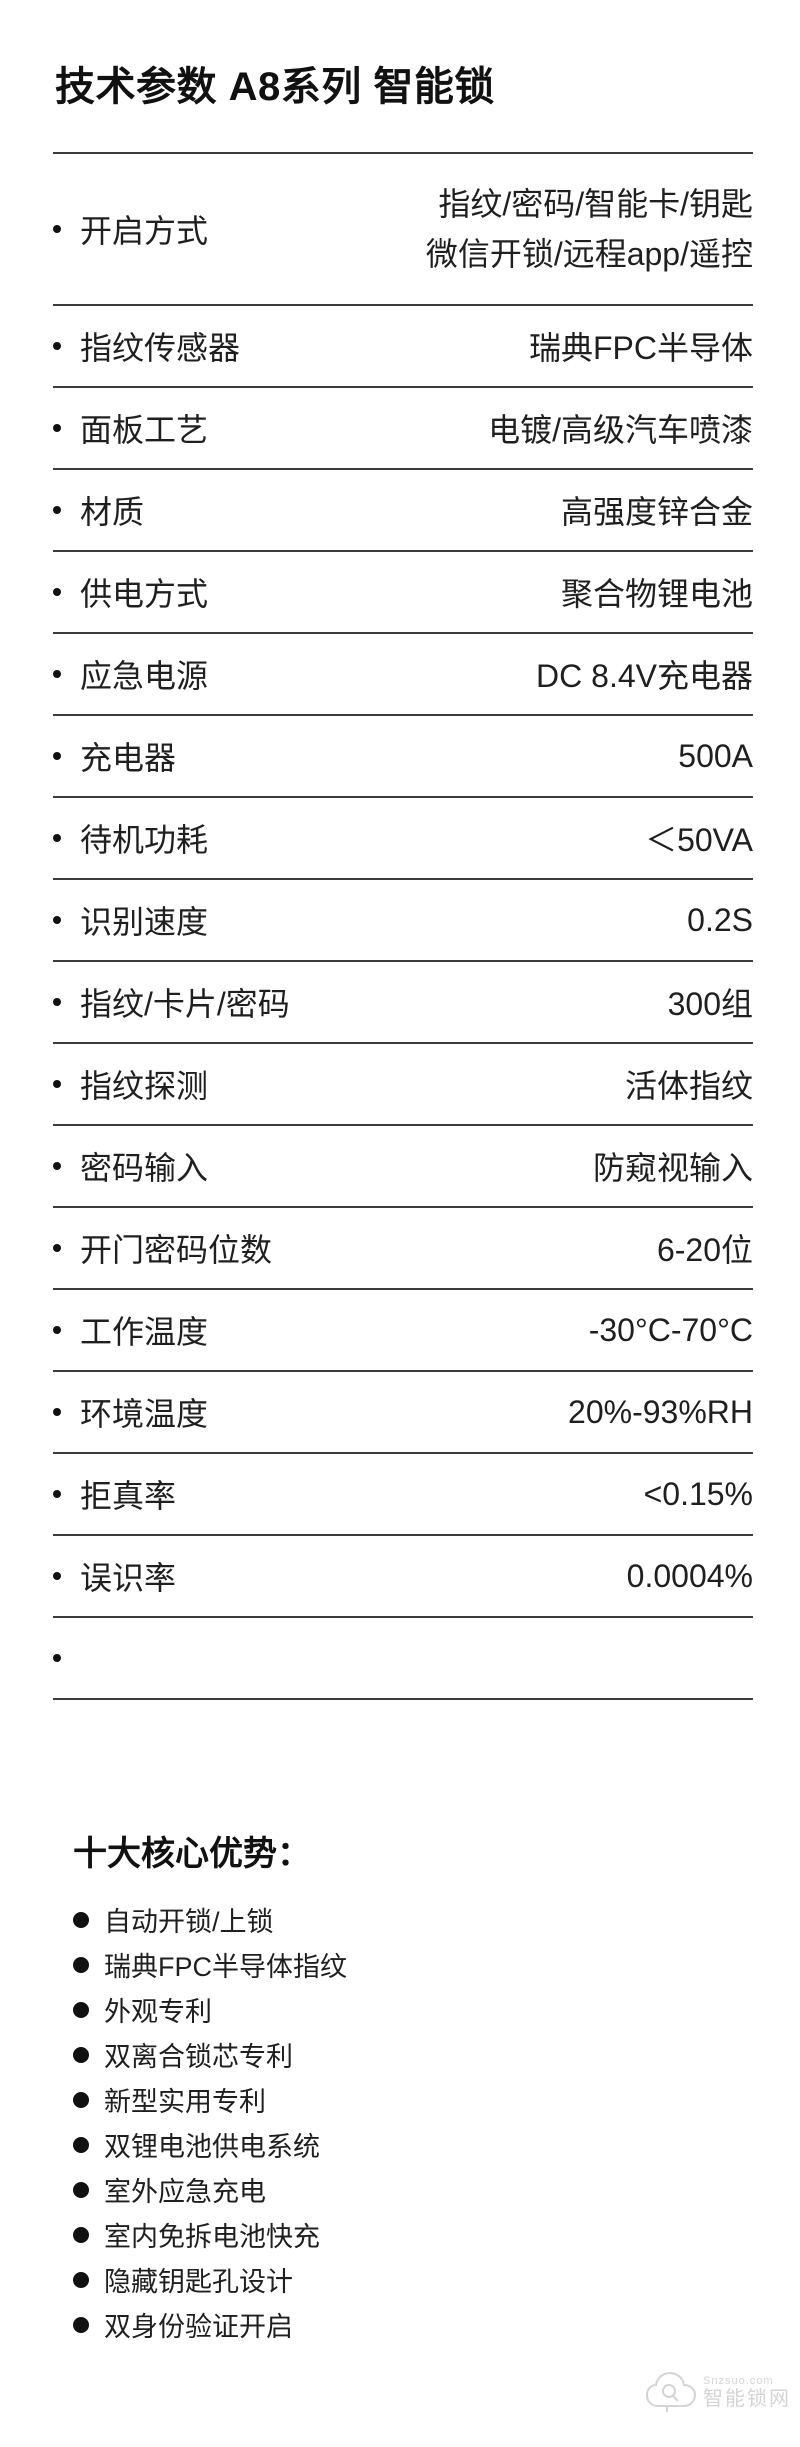  What do you see at coordinates (212, 2237) in the screenshot?
I see `advantage-label: 室内免拆电池快充` at bounding box center [212, 2237].